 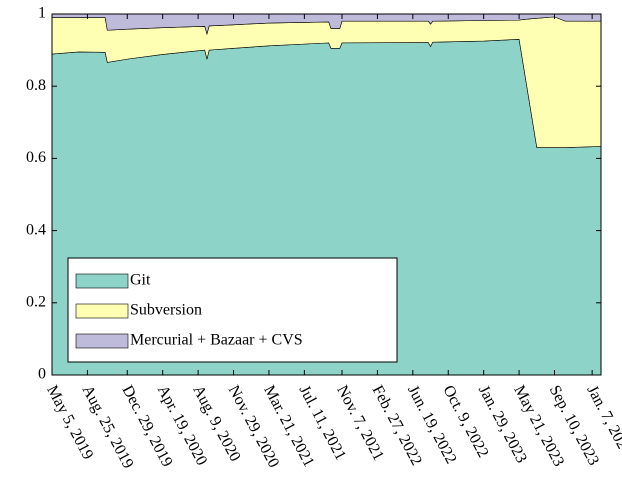 I want to click on legend-label: Mercurial + Bazaar + CVS, so click(x=216, y=340).